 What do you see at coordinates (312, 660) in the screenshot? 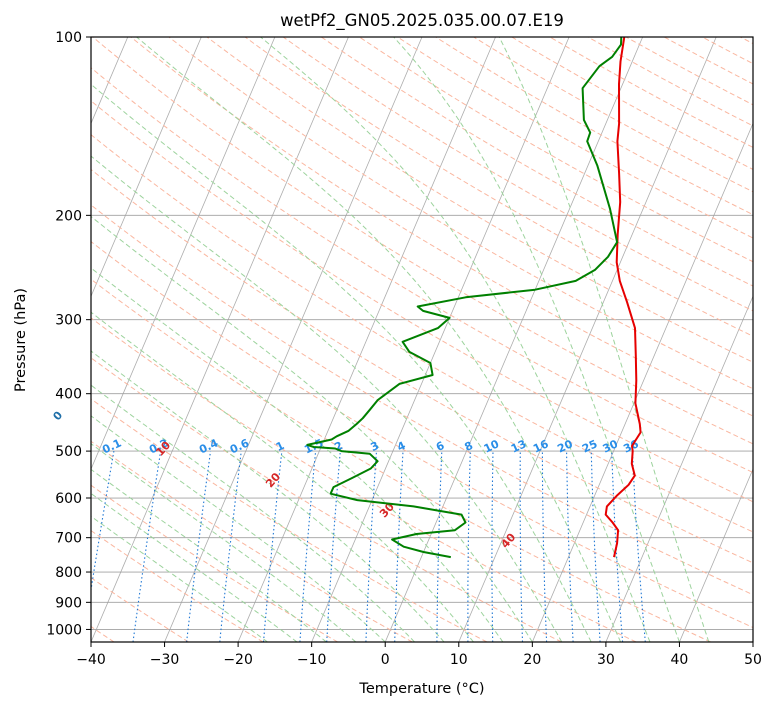
I see `x-tick-label: −10` at bounding box center [312, 660].